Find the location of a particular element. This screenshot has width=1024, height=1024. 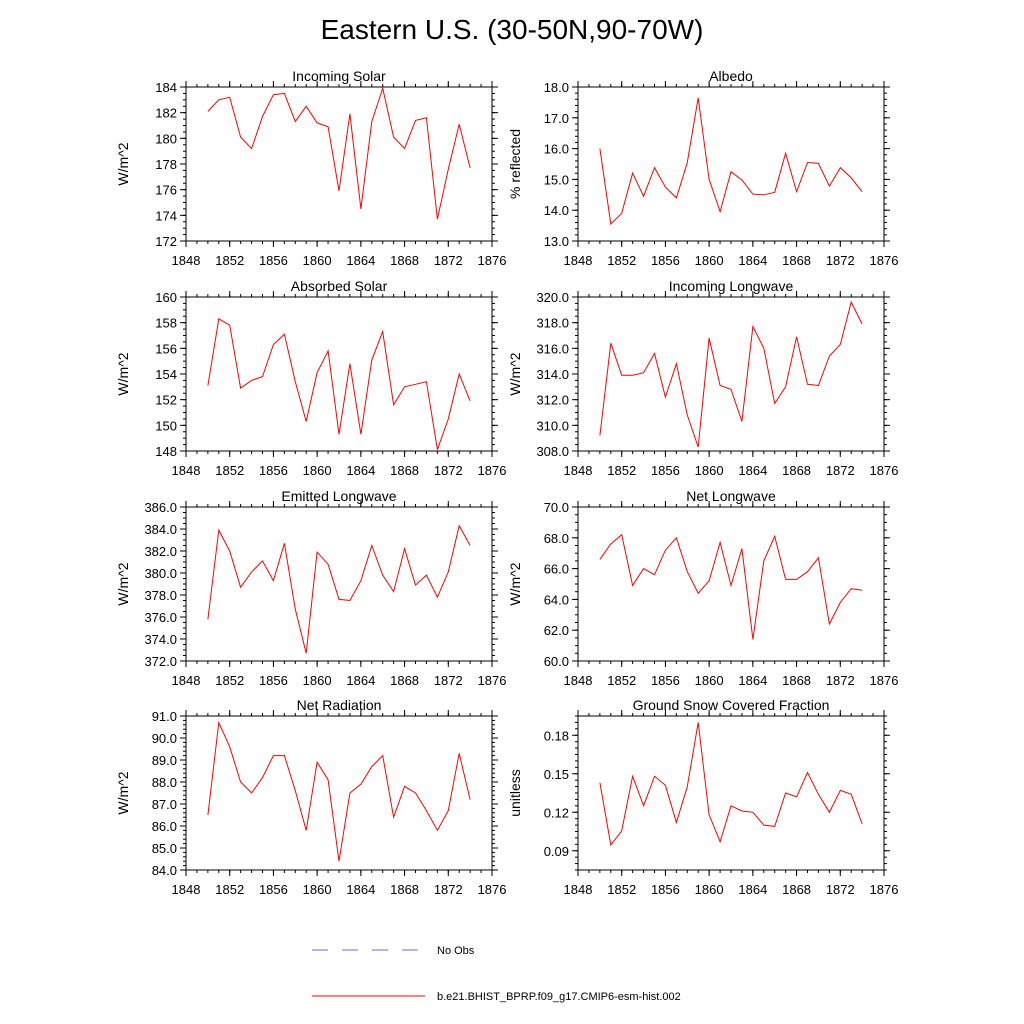

x-tick-label: 1876 is located at coordinates (884, 889).